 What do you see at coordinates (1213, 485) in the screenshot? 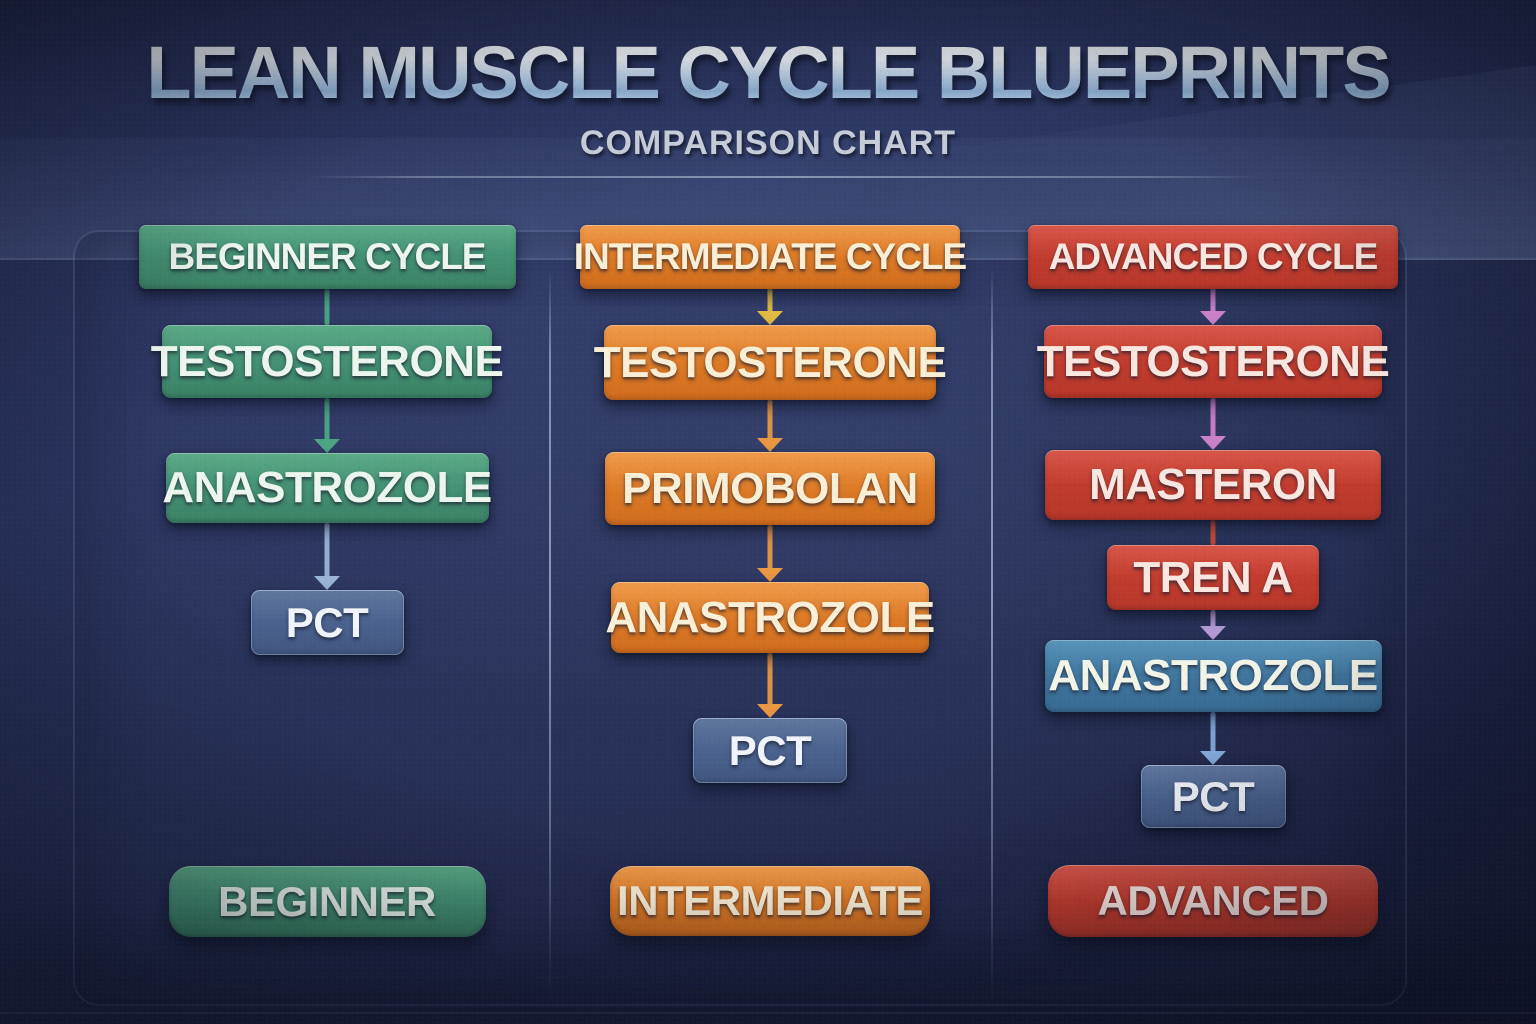
I see `advanced-step-masteron: MASTERON` at bounding box center [1213, 485].